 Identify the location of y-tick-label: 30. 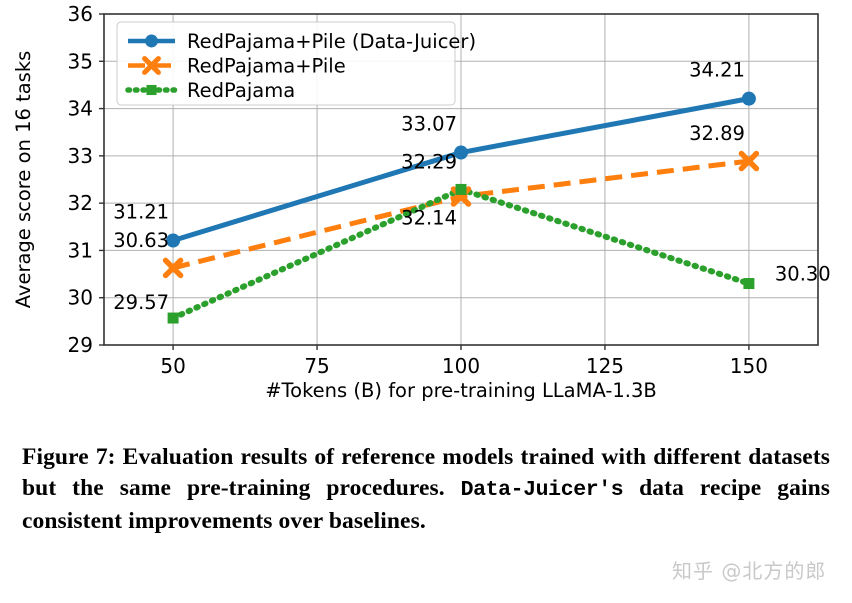
(80, 298).